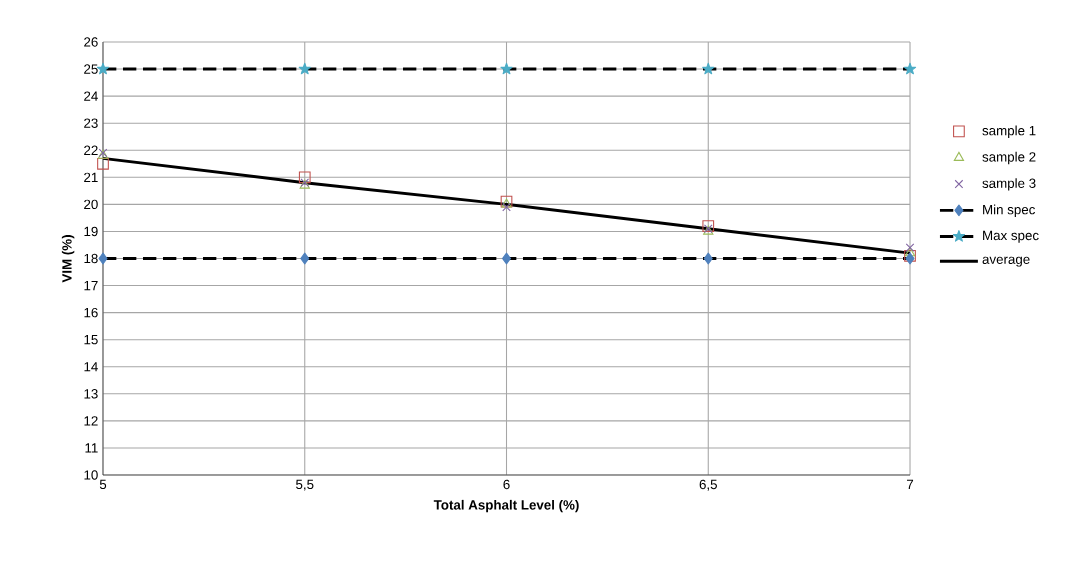 Image resolution: width=1084 pixels, height=567 pixels. Describe the element at coordinates (91, 123) in the screenshot. I see `y-tick-label: 23` at that location.